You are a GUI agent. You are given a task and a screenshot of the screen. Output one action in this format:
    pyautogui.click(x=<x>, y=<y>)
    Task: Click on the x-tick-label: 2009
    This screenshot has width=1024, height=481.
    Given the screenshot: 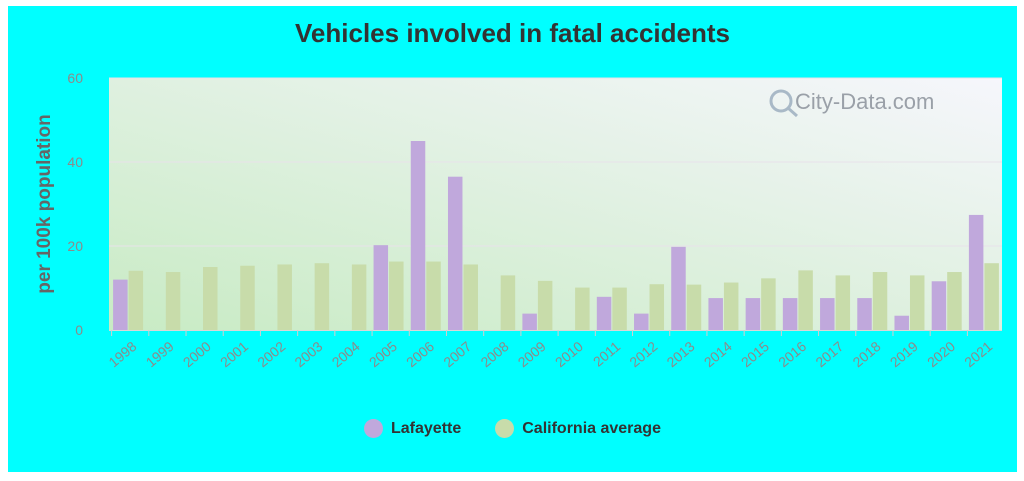 What is the action you would take?
    pyautogui.click(x=532, y=354)
    